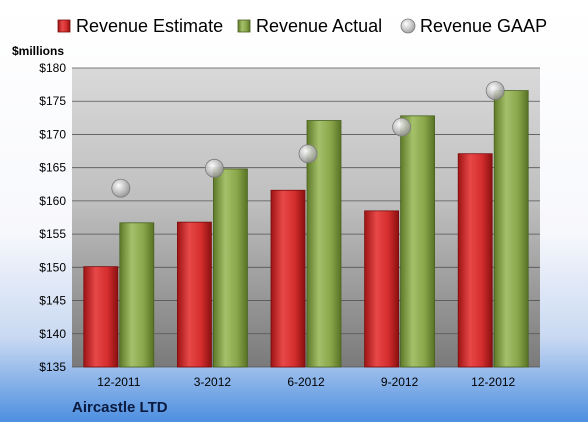  I want to click on y-tick-label: $180, so click(52, 68).